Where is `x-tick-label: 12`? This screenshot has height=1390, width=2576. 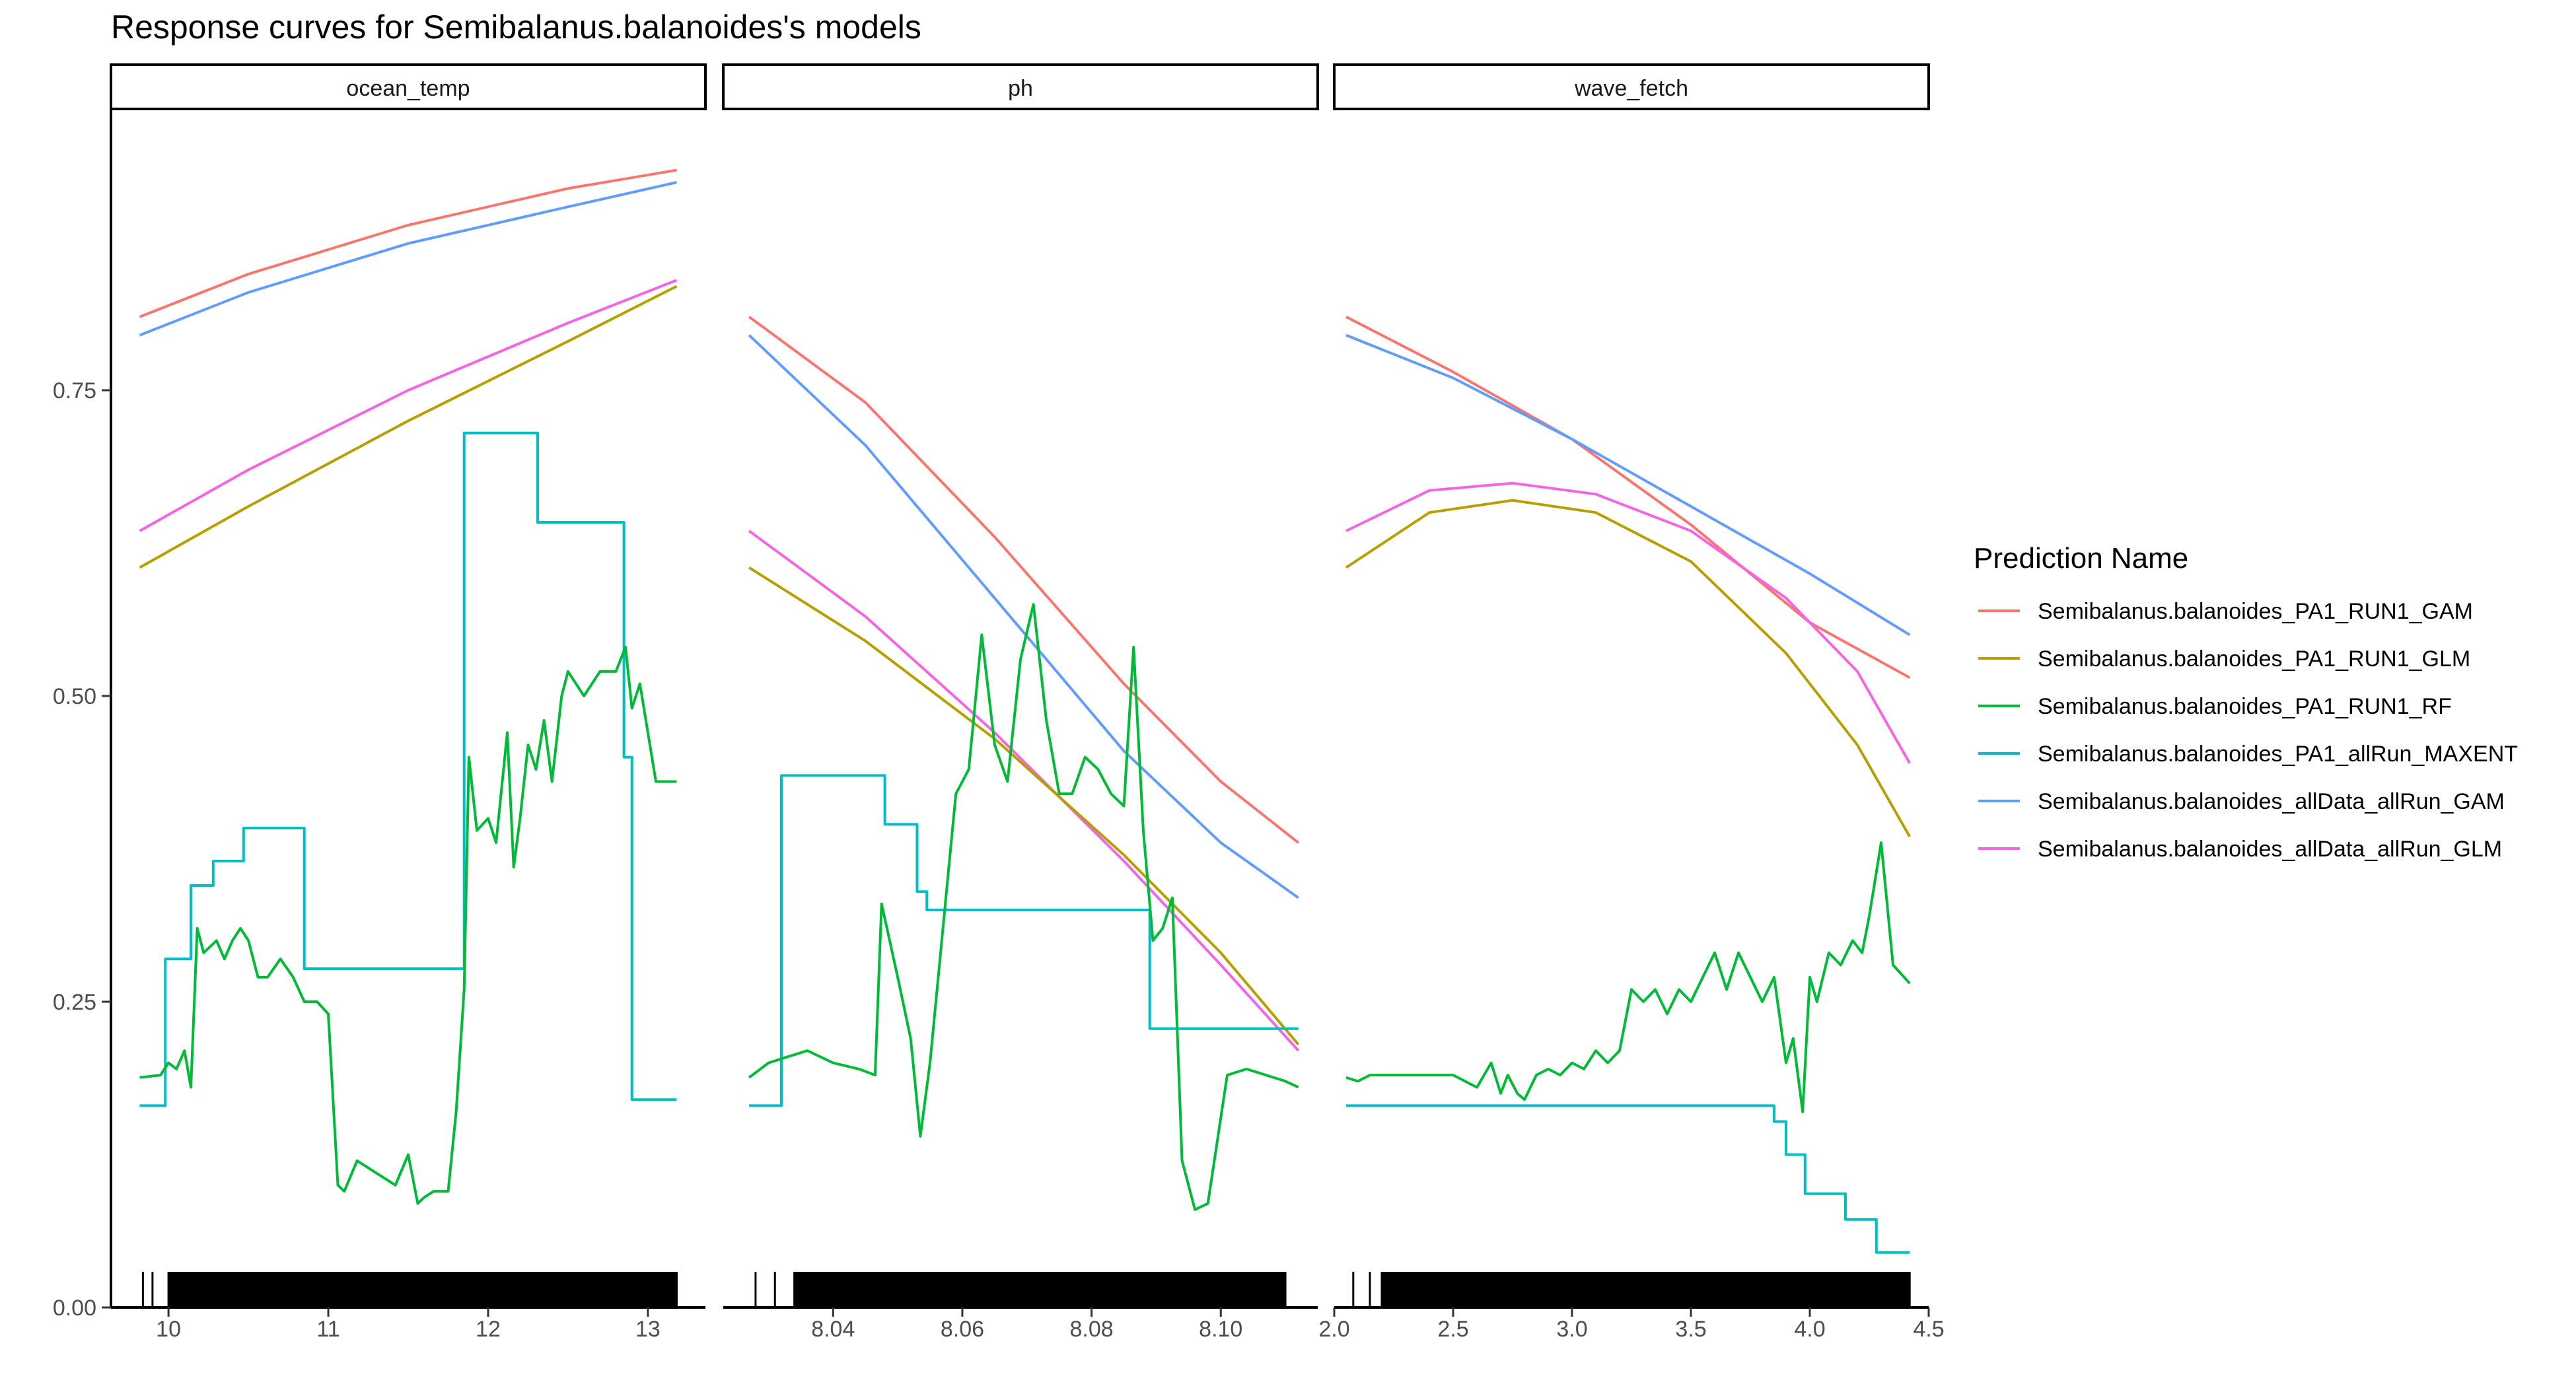
x-tick-label: 12 is located at coordinates (489, 1329).